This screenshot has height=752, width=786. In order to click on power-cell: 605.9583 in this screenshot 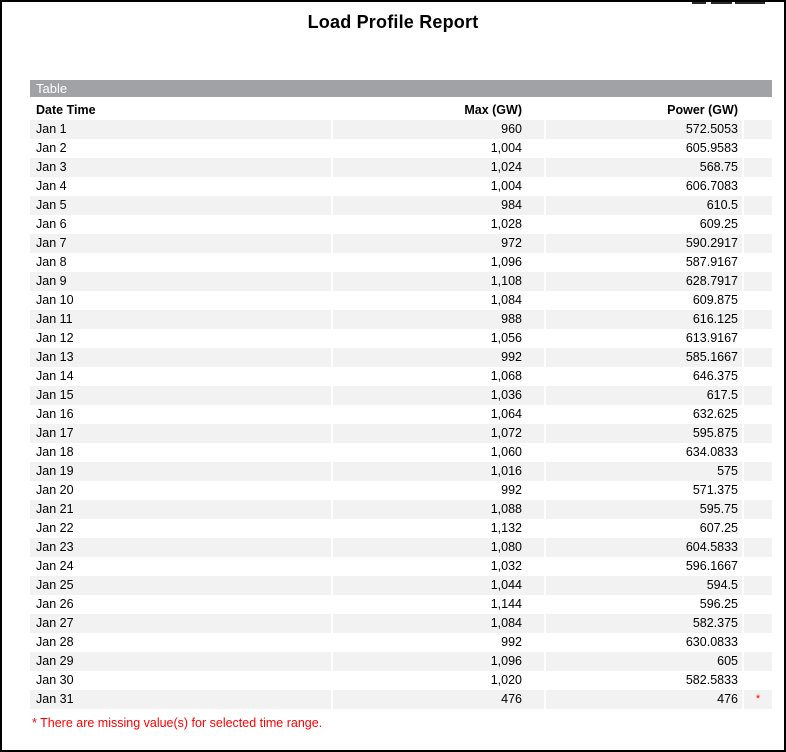, I will do `click(643, 148)`.